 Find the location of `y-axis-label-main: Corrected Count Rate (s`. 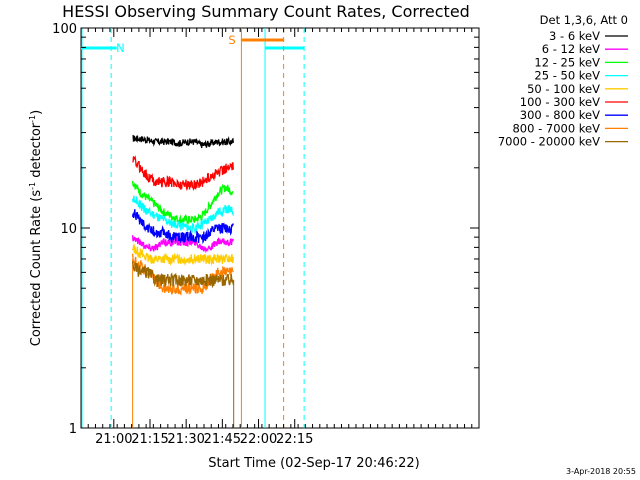

y-axis-label-main: Corrected Count Rate (s is located at coordinates (36, 268).